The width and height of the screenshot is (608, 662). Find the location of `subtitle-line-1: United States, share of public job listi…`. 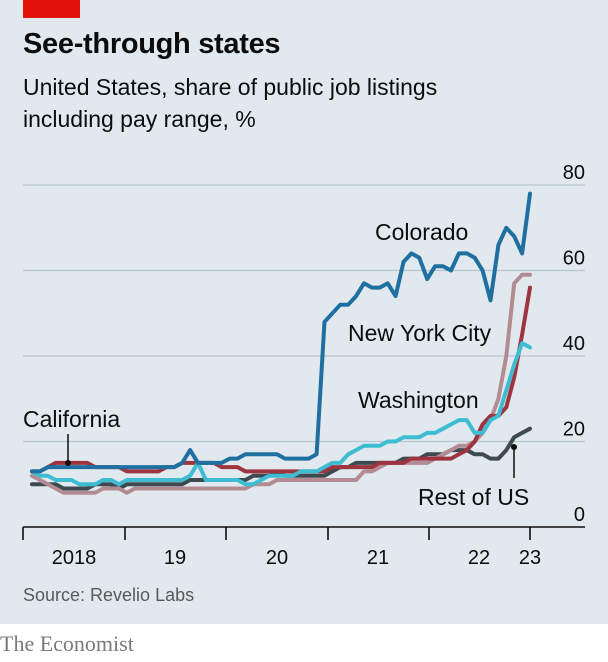

subtitle-line-1: United States, share of public job listi… is located at coordinates (230, 87).